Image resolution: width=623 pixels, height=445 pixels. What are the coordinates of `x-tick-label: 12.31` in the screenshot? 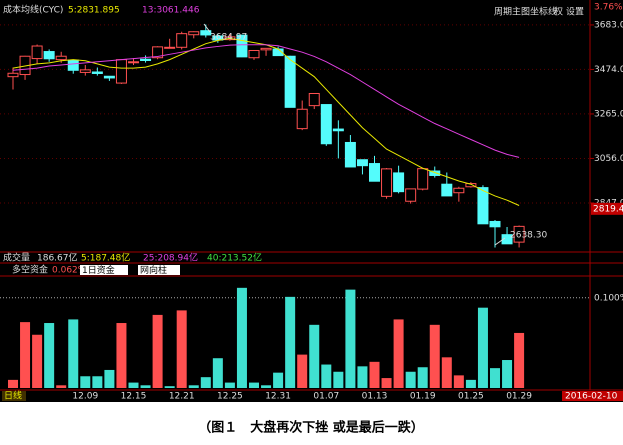 It's located at (278, 397).